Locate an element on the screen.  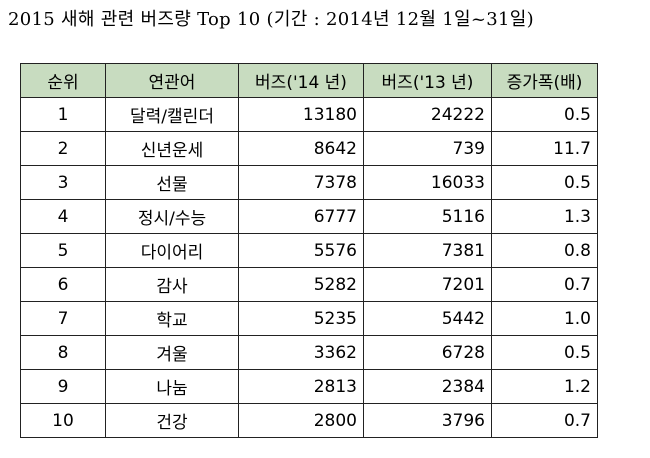
cell-rank: 2 is located at coordinates (63, 148).